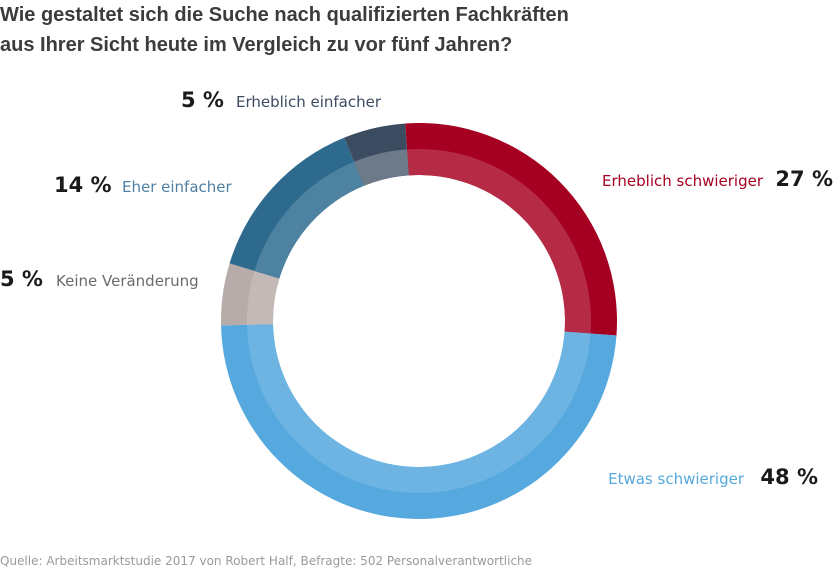  What do you see at coordinates (804, 179) in the screenshot?
I see `pct-label-erheblich-schwieriger: 27 %` at bounding box center [804, 179].